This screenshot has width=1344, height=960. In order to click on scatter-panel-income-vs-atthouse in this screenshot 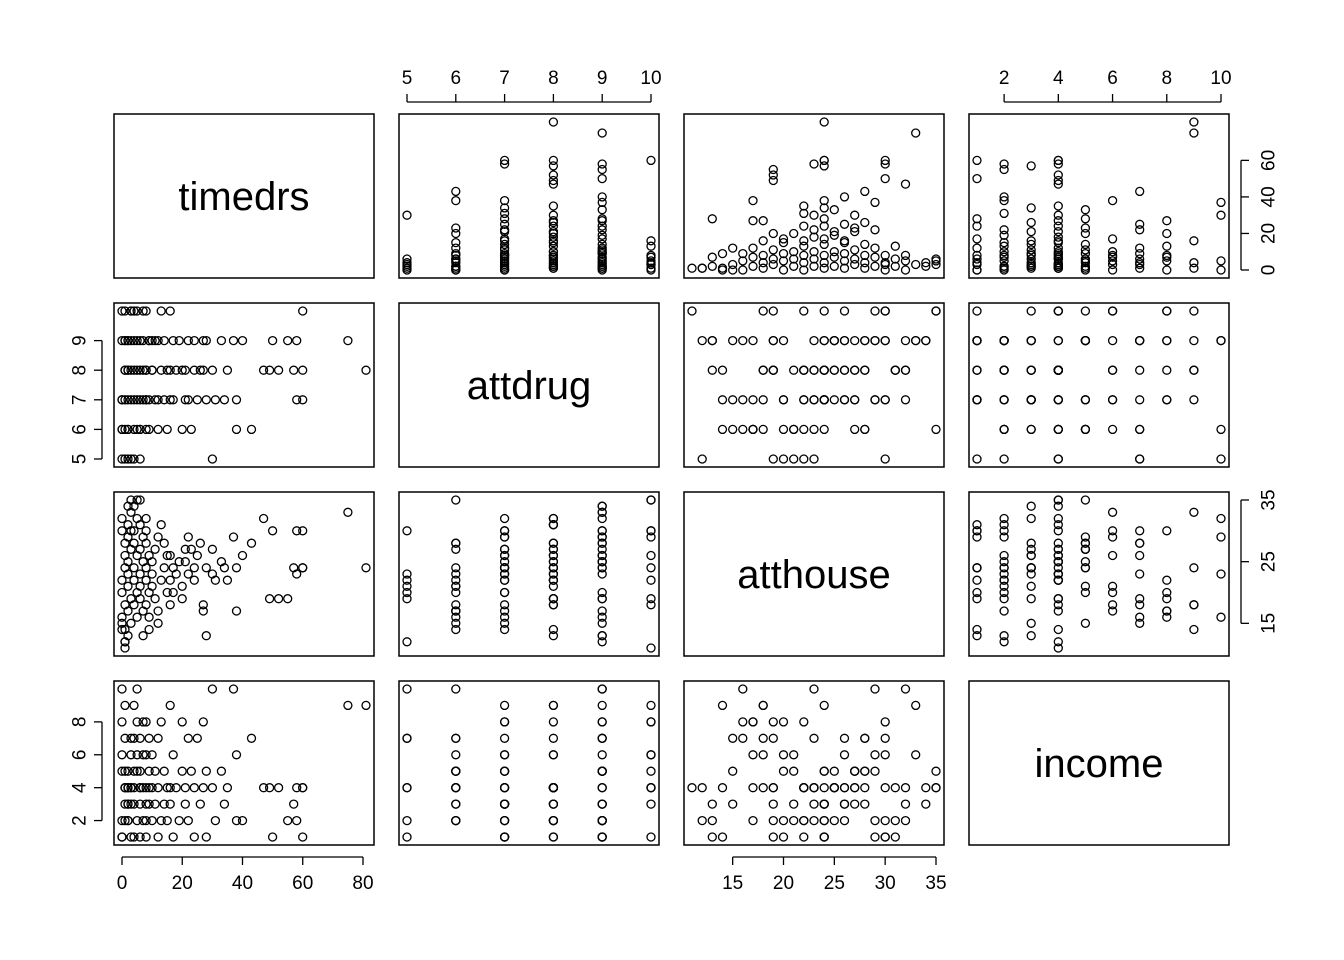, I will do `click(814, 763)`.